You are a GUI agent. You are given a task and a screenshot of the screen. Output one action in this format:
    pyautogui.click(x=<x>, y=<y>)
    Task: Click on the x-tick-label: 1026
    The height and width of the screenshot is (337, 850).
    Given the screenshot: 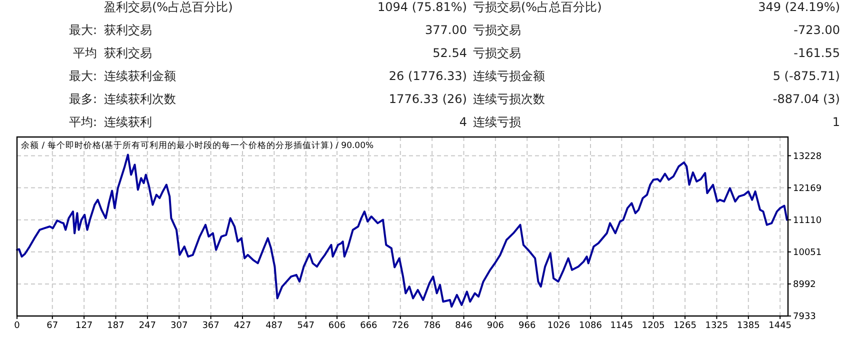 What is the action you would take?
    pyautogui.click(x=559, y=326)
    